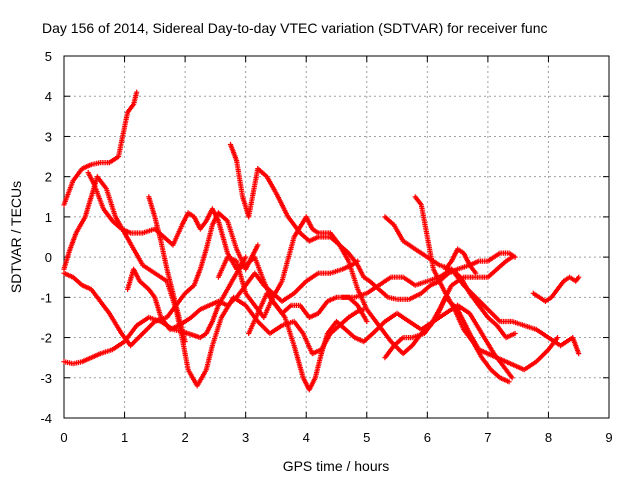  What do you see at coordinates (48, 217) in the screenshot?
I see `y-tick-label: 1` at bounding box center [48, 217].